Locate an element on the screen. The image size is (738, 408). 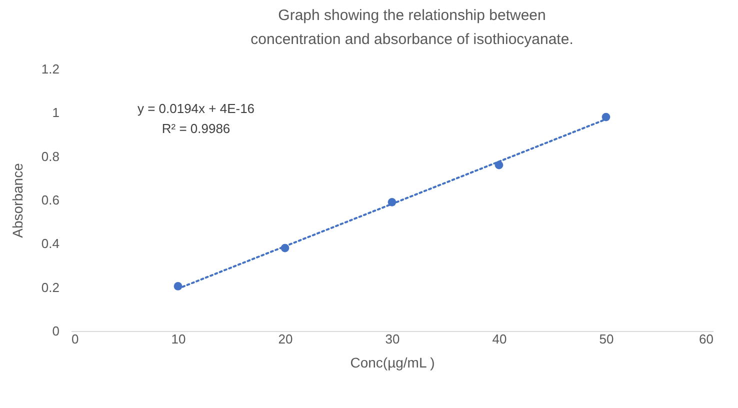
x-tick-label: 0 is located at coordinates (75, 339).